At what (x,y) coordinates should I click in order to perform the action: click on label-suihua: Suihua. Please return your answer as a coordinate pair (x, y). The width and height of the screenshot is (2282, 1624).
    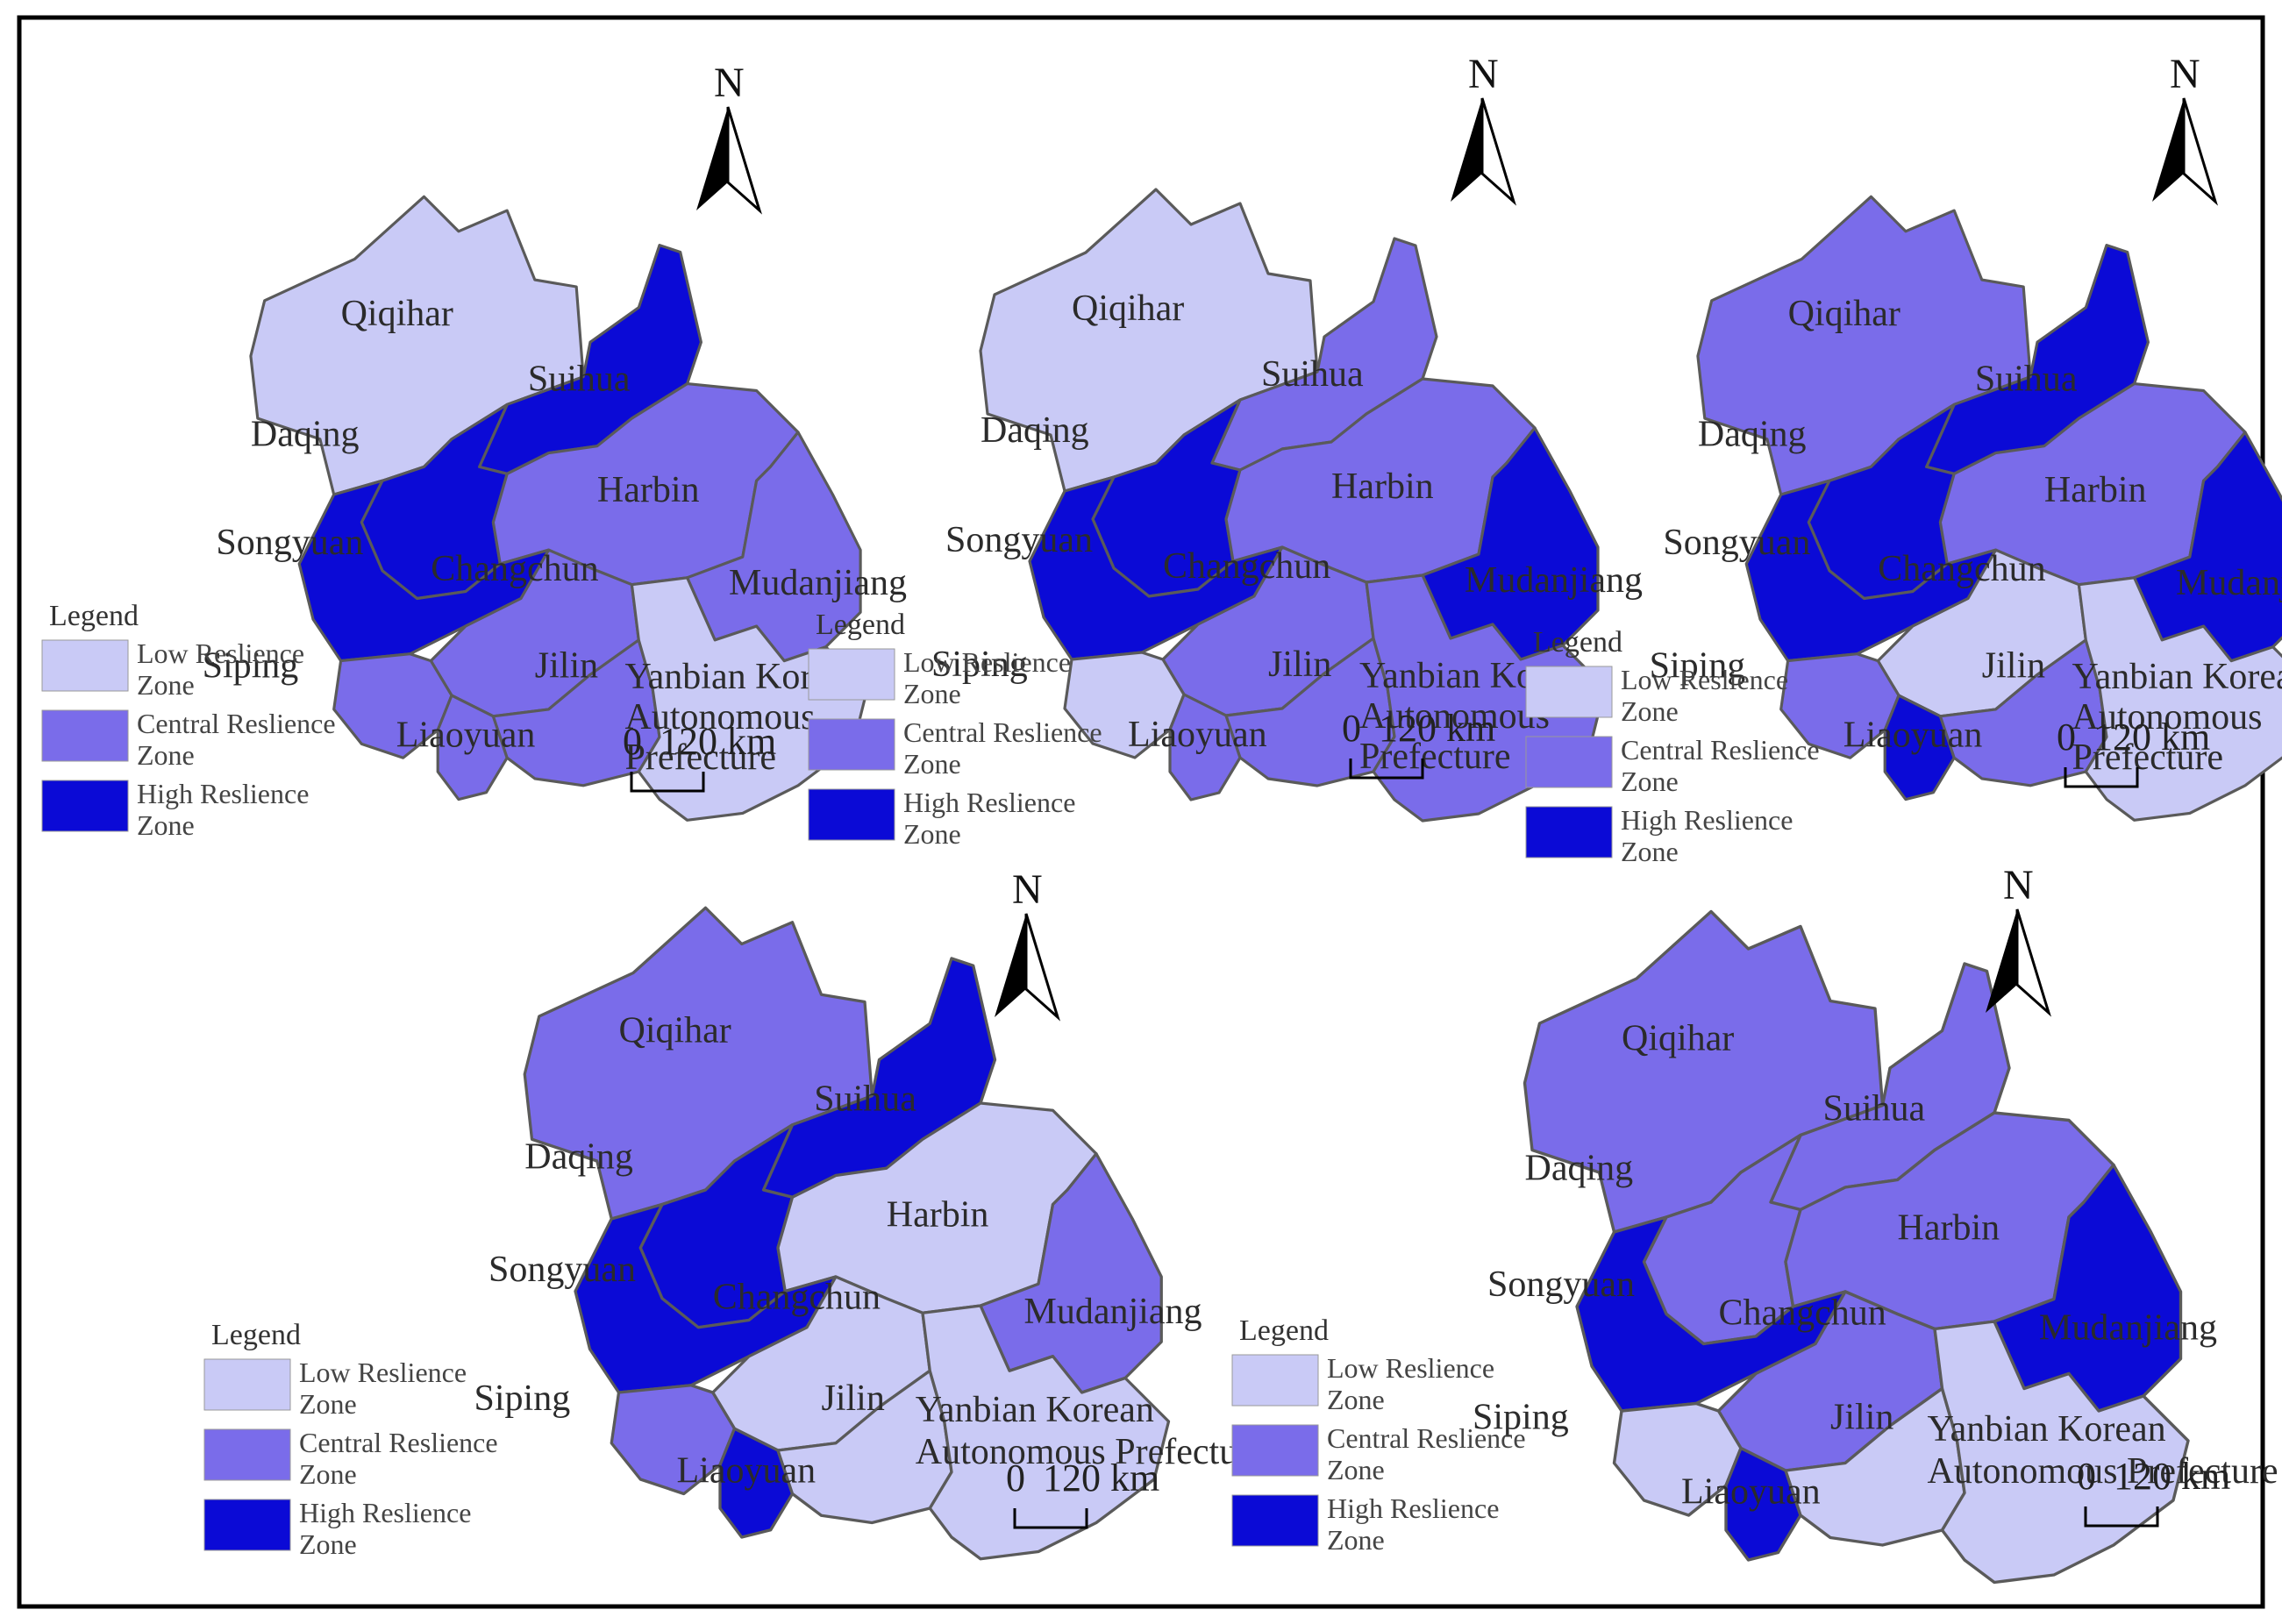
    Looking at the image, I should click on (2026, 380).